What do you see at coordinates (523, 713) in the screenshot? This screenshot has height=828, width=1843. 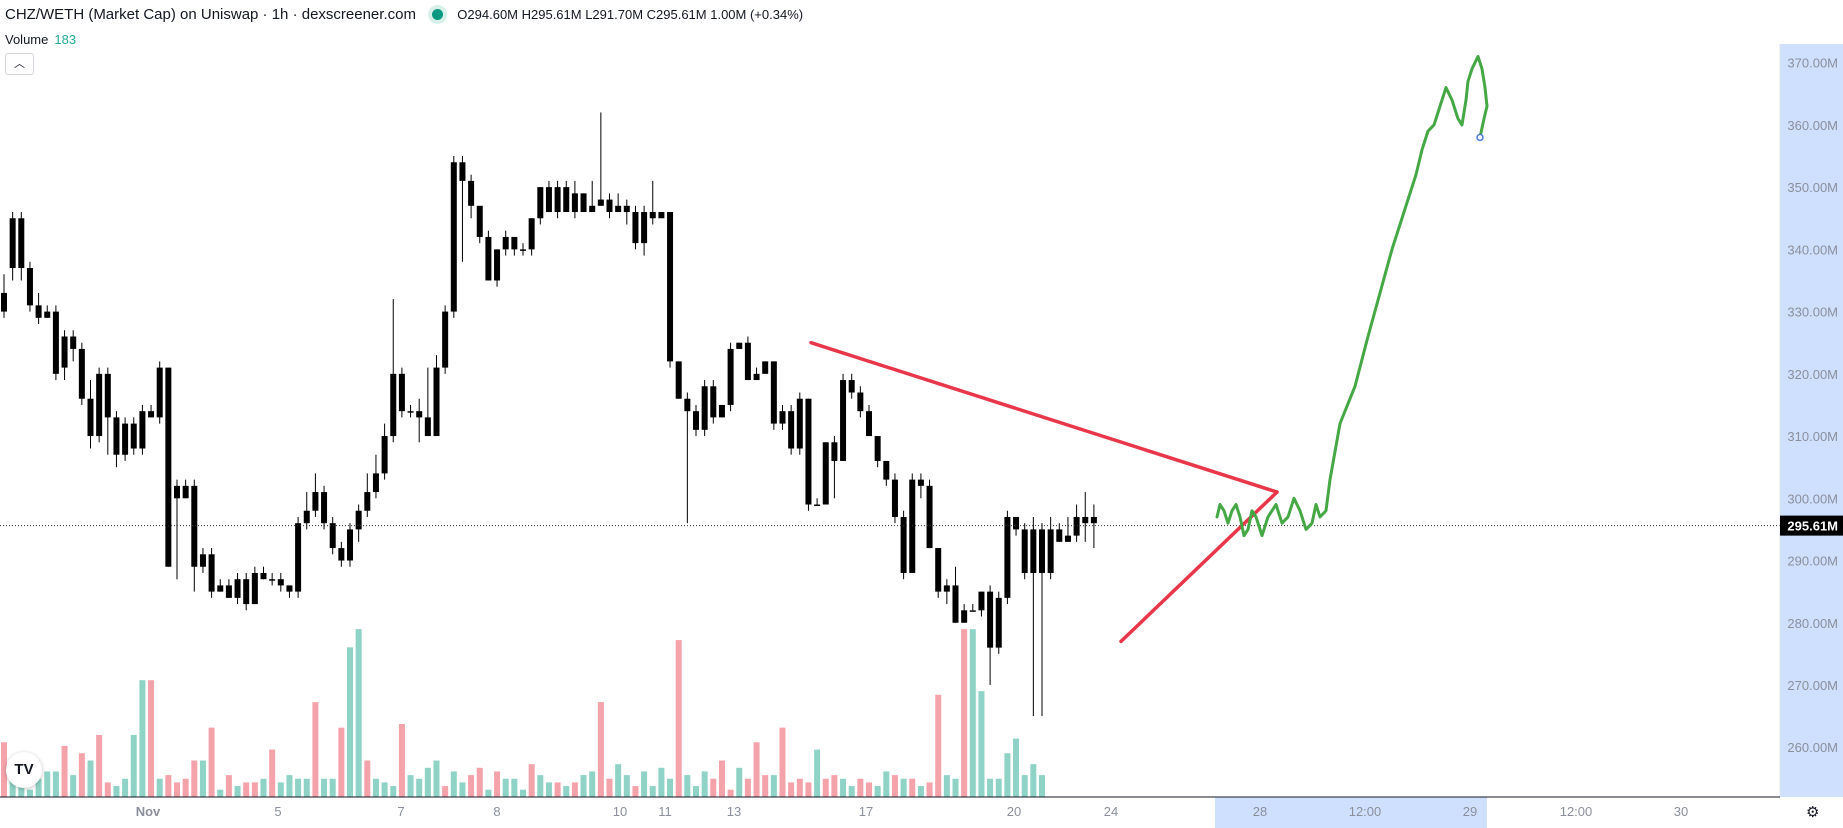 I see `volume-bars` at bounding box center [523, 713].